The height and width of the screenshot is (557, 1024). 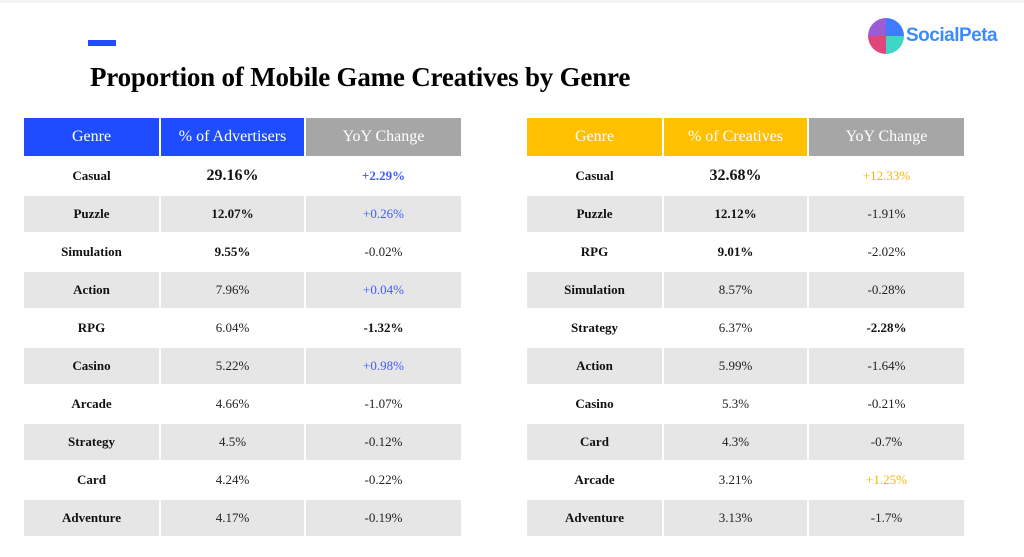 I want to click on value-cell: 5.22%, so click(x=232, y=366).